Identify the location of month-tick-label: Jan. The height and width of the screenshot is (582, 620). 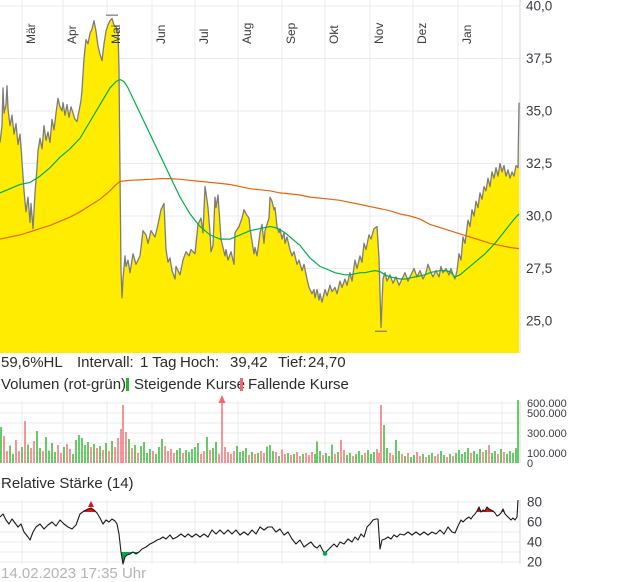
(467, 34).